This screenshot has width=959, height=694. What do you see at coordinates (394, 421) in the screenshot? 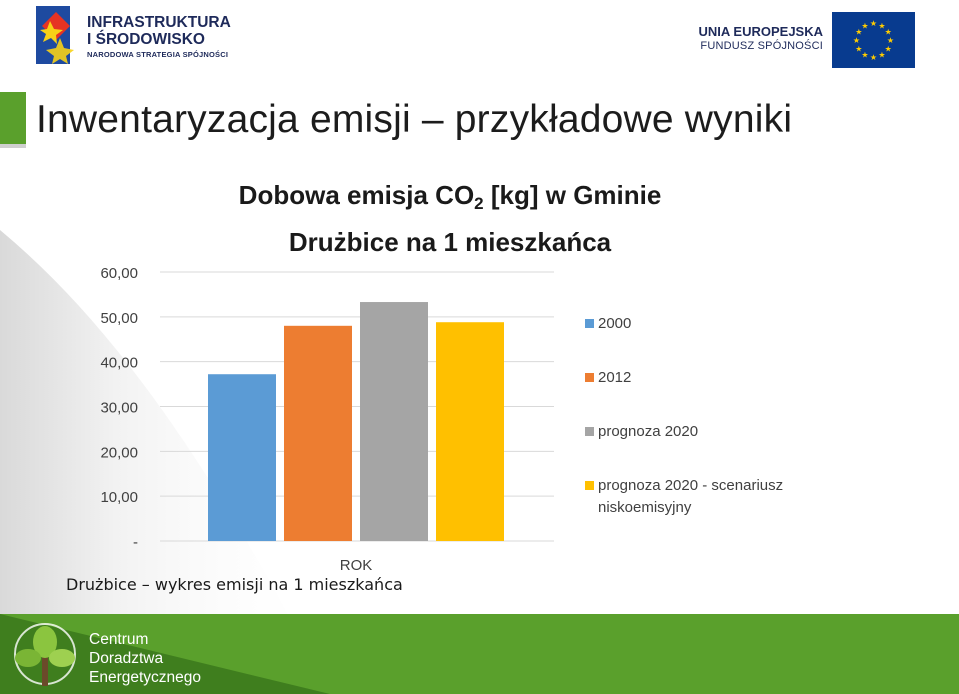
I see `bar-prognoza-2020` at bounding box center [394, 421].